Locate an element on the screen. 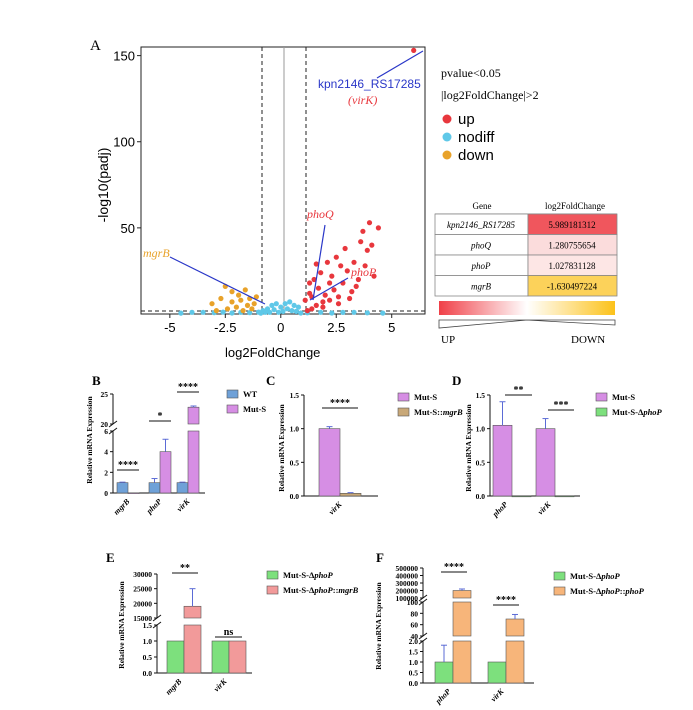 Image resolution: width=693 pixels, height=710 pixels. legend-label: Mut-S-ΔphoP is located at coordinates (637, 412).